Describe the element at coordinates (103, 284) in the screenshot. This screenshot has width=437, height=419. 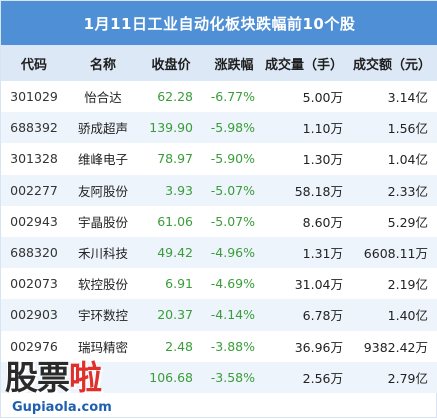
I see `cell-name: 软控股份` at that location.